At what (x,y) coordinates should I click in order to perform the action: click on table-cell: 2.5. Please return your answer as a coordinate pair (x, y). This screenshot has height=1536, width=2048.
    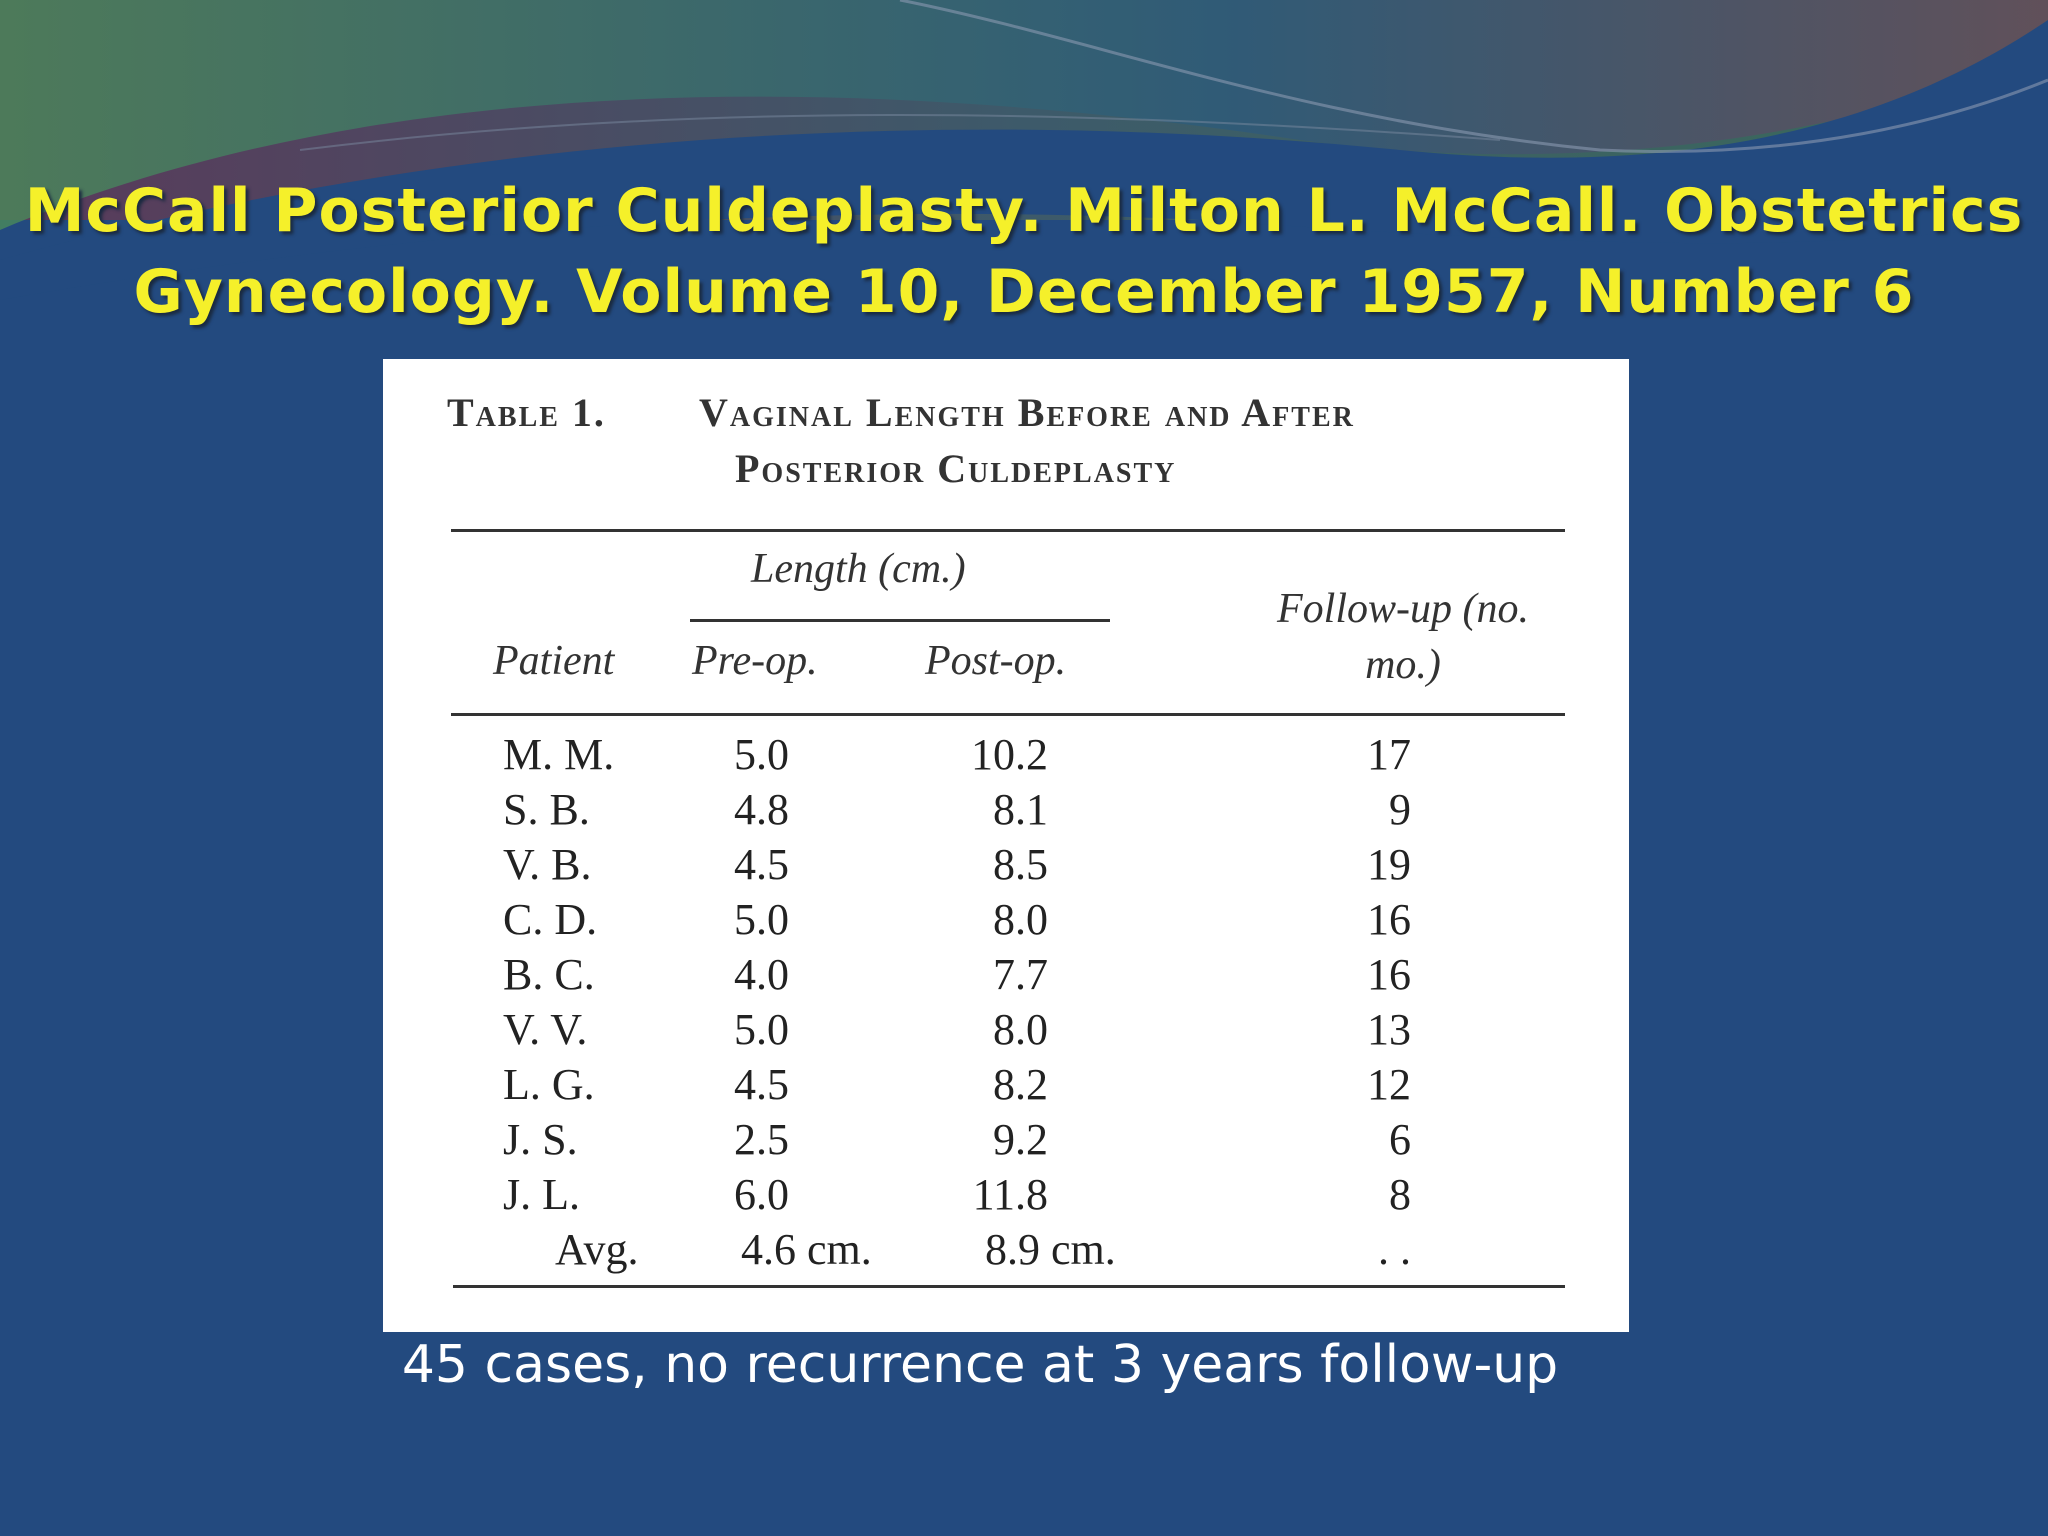
    Looking at the image, I should click on (761, 1139).